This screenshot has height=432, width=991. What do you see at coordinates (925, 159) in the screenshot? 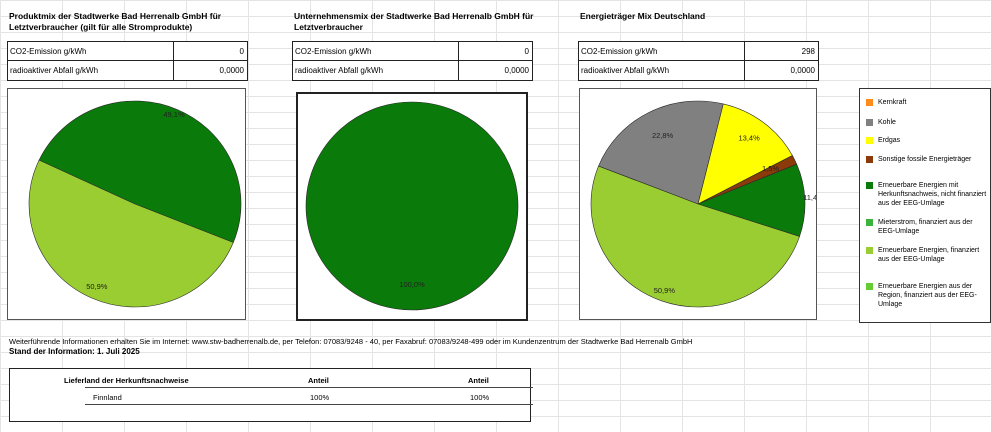
I see `legend-label: Sonstige fossile Energieträger` at bounding box center [925, 159].